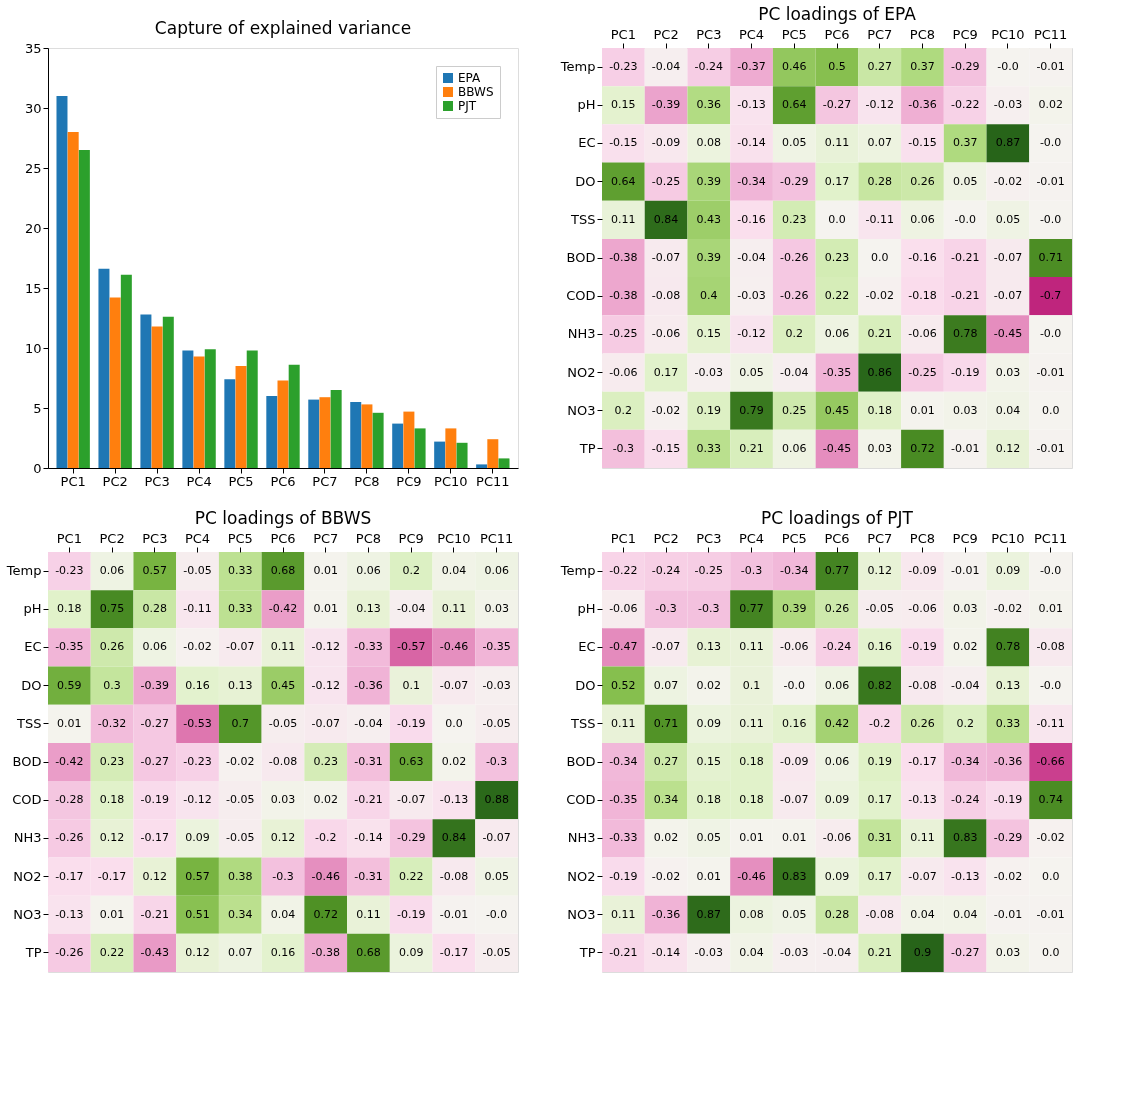 This screenshot has width=1124, height=1101. What do you see at coordinates (411, 761) in the screenshot?
I see `data-label: 0.63` at bounding box center [411, 761].